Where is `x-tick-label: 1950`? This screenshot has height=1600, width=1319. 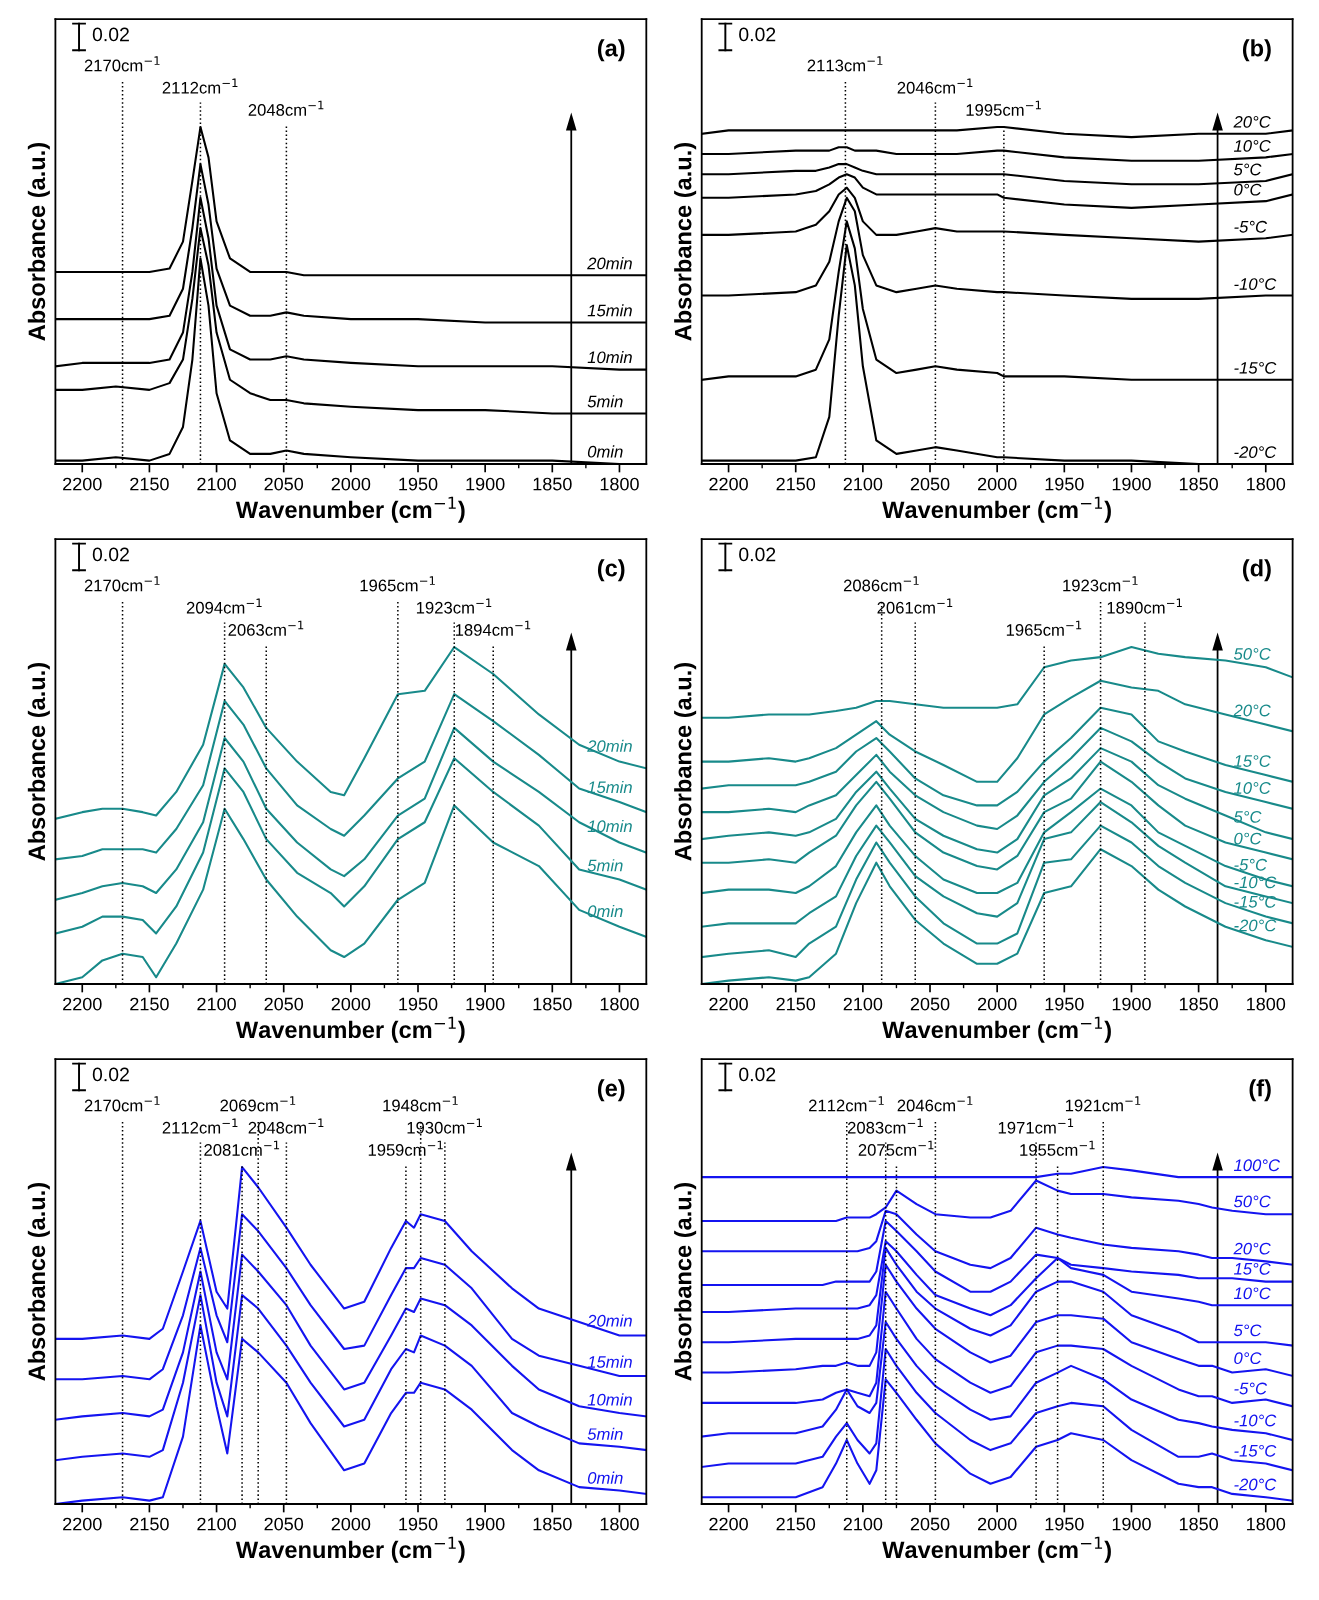
x-tick-label: 1950 is located at coordinates (418, 1004).